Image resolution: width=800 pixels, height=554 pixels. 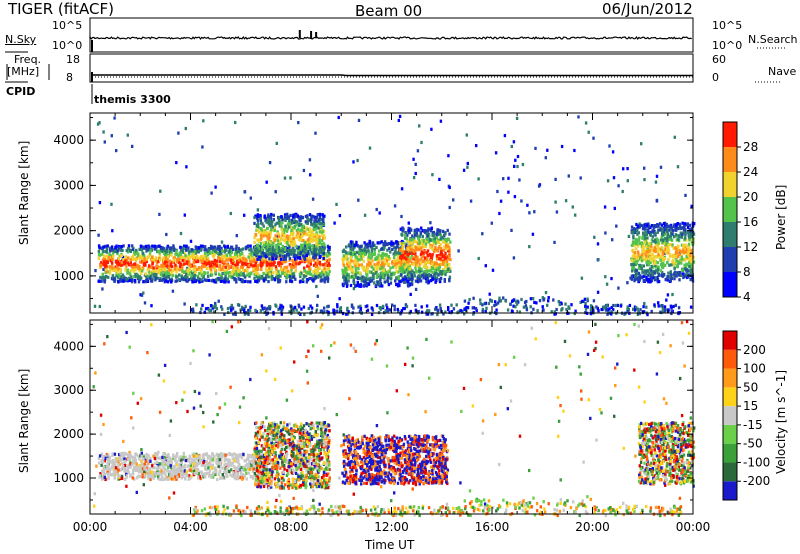 What do you see at coordinates (782, 71) in the screenshot?
I see `nave-label: Nave` at bounding box center [782, 71].